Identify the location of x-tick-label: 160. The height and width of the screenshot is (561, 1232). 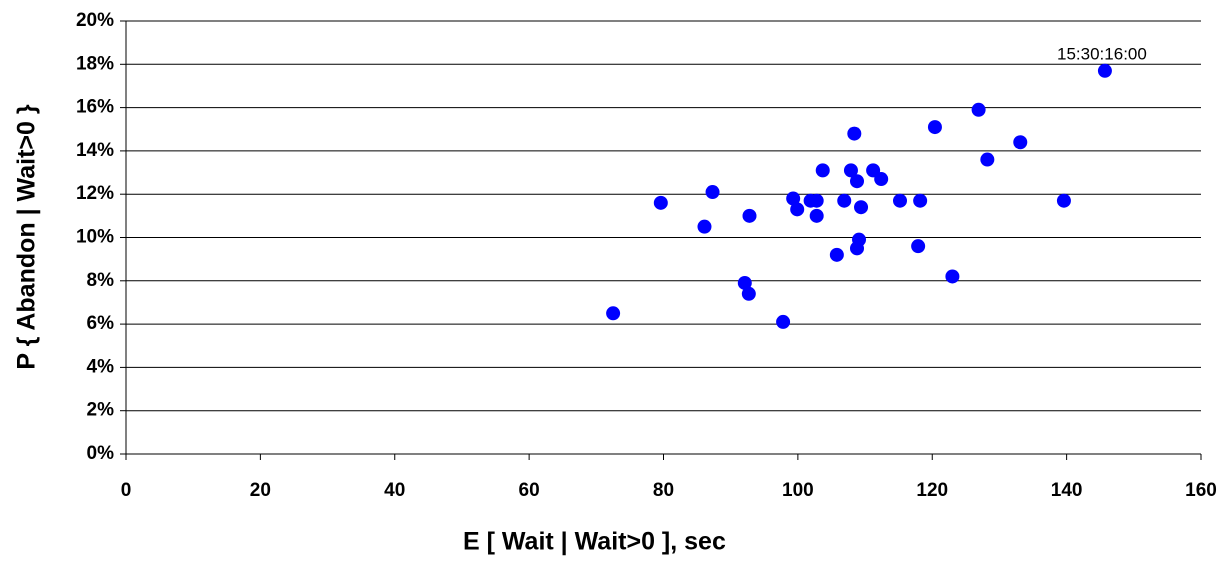
(1201, 490).